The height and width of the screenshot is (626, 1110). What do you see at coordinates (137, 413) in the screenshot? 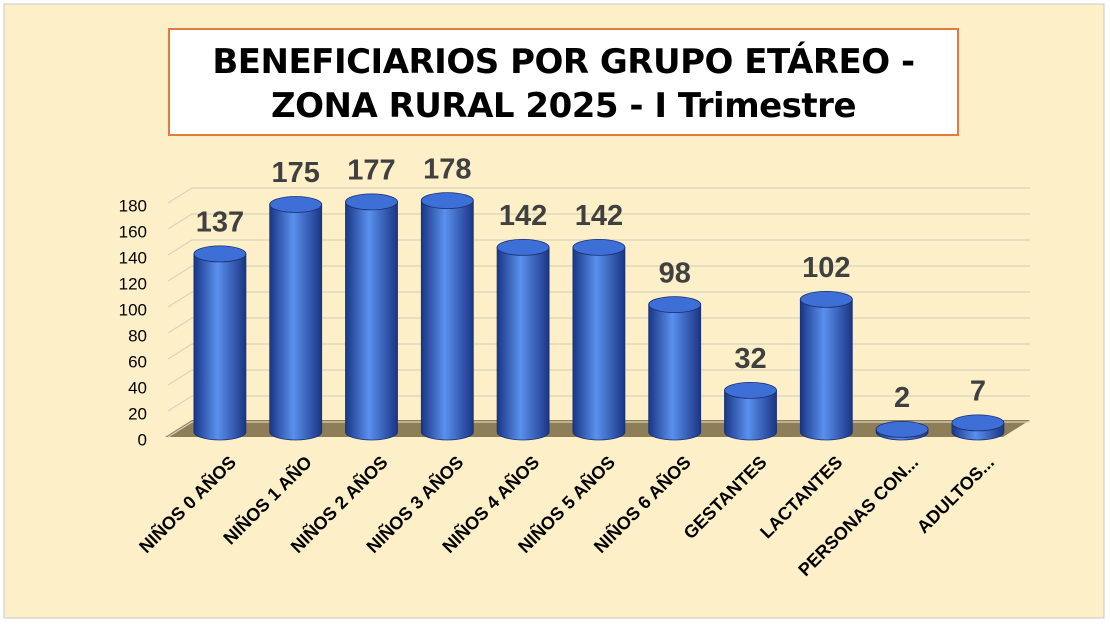
I see `y-tick-label: 20` at bounding box center [137, 413].